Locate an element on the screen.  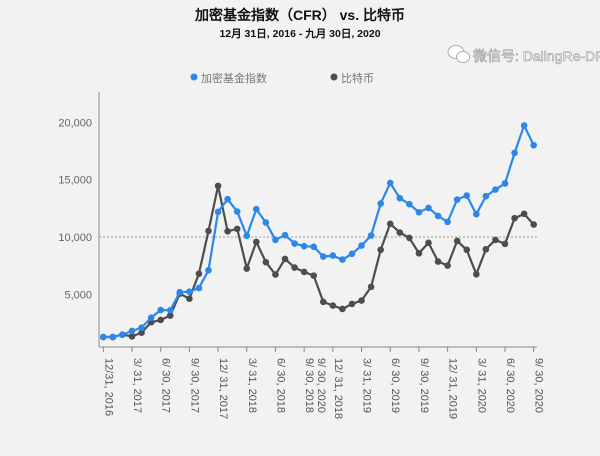
x-tick-label: 3/ 31, 2018 is located at coordinates (252, 385).